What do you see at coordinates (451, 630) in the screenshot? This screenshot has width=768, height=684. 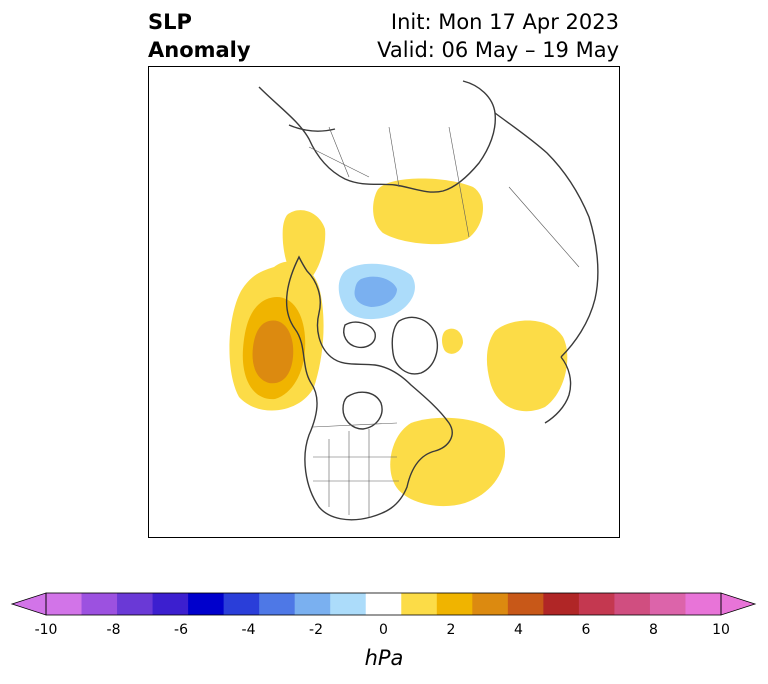 I see `colorbar-tick-label: 2` at bounding box center [451, 630].